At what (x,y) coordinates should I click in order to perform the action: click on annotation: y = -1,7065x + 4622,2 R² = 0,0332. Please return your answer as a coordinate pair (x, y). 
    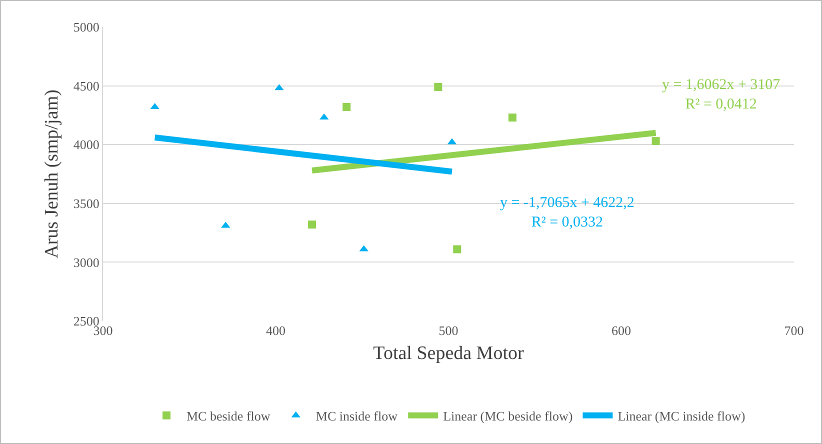
    Looking at the image, I should click on (567, 212).